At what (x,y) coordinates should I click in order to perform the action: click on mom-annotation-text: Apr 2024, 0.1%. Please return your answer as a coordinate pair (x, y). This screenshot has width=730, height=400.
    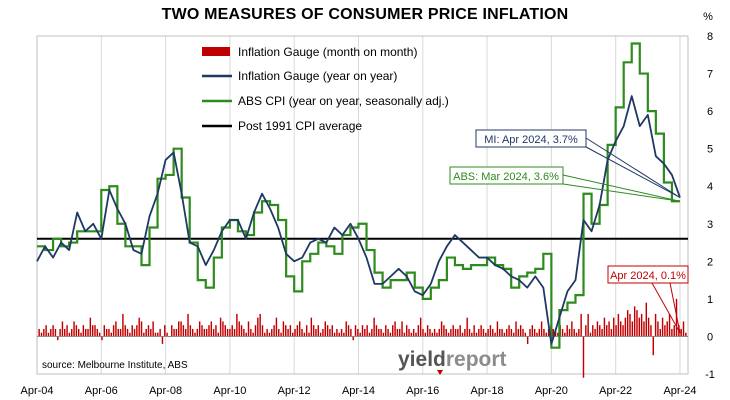
    Looking at the image, I should click on (648, 276).